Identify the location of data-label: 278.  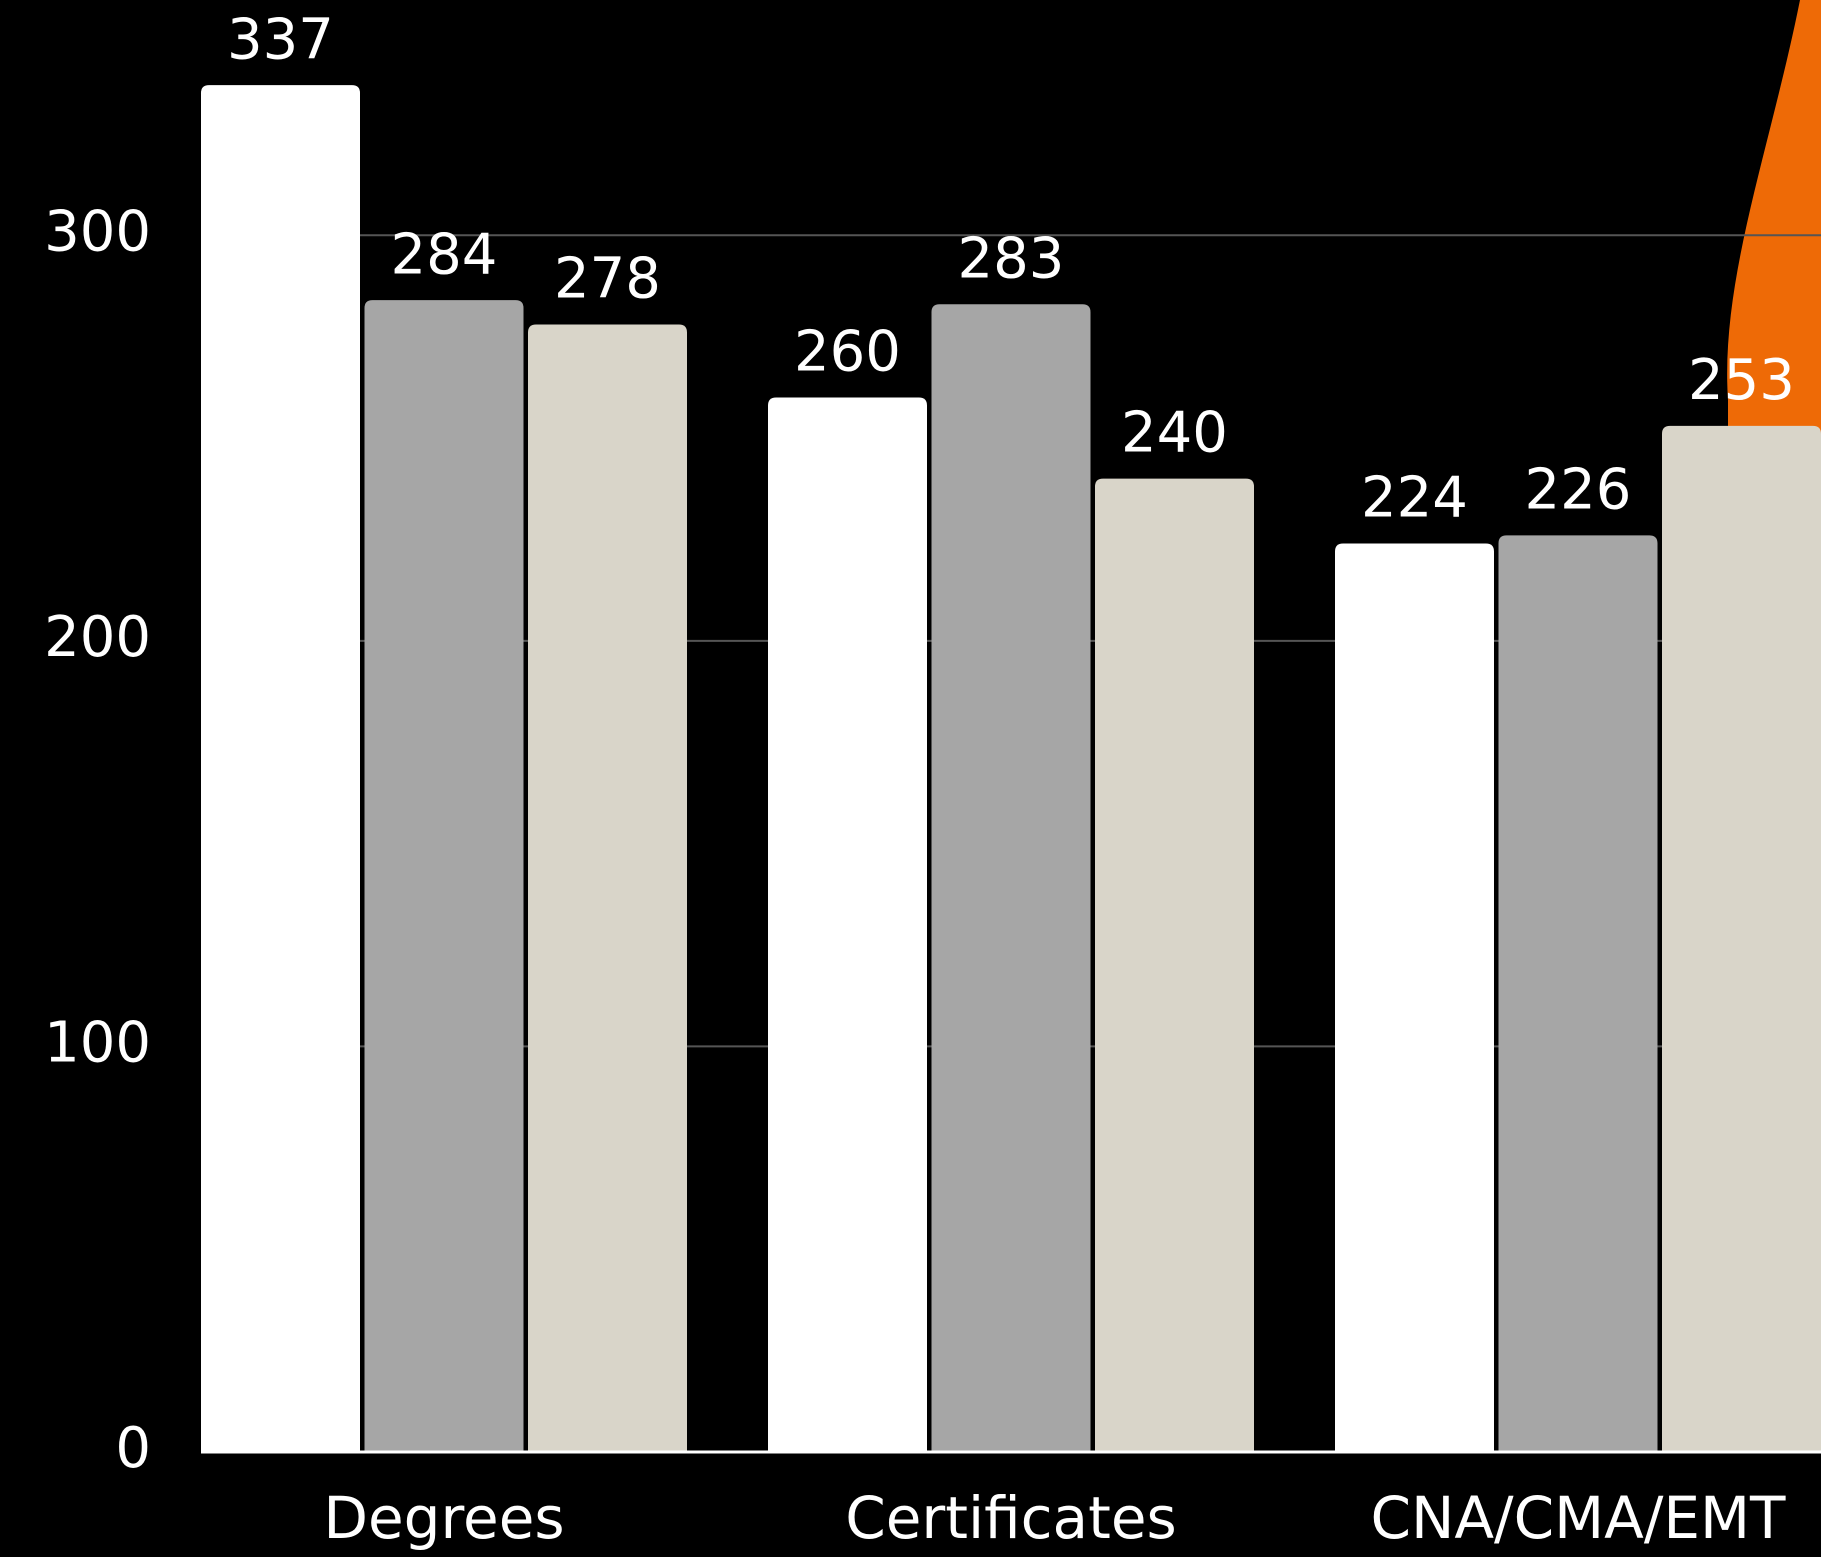
(607, 279).